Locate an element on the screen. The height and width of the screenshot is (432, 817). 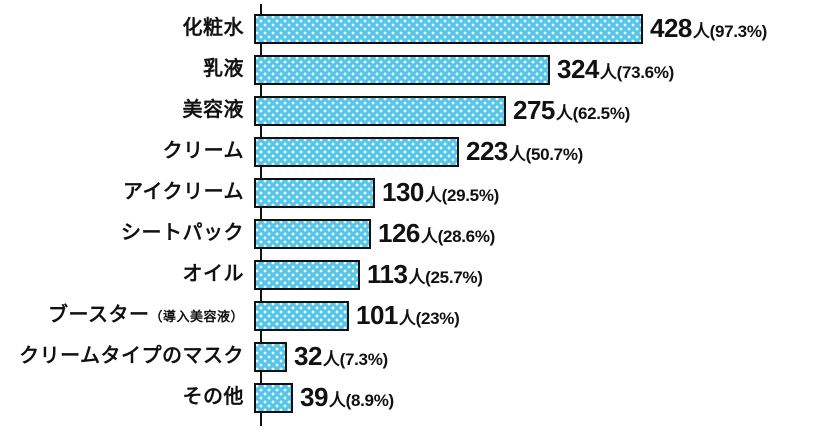
value-label: 126 人(28.6%) is located at coordinates (436, 233).